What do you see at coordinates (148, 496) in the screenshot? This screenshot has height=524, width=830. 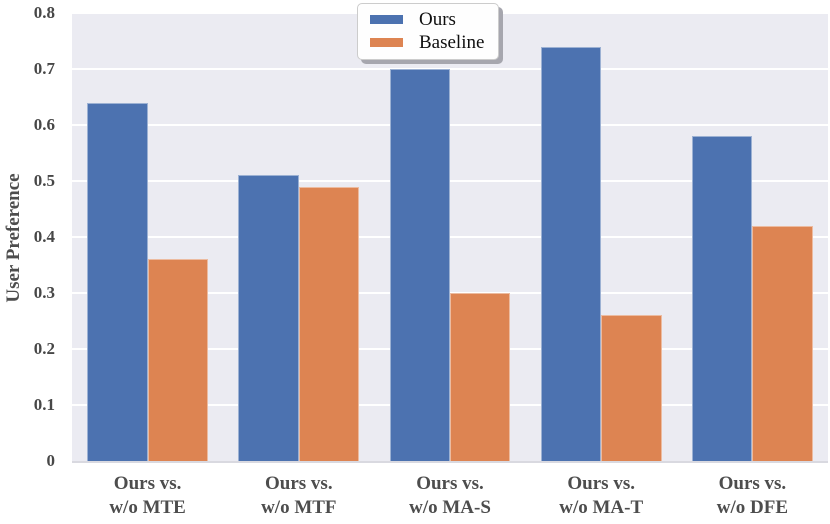 I see `x-tick-label: Ours vs. w/o MTE` at bounding box center [148, 496].